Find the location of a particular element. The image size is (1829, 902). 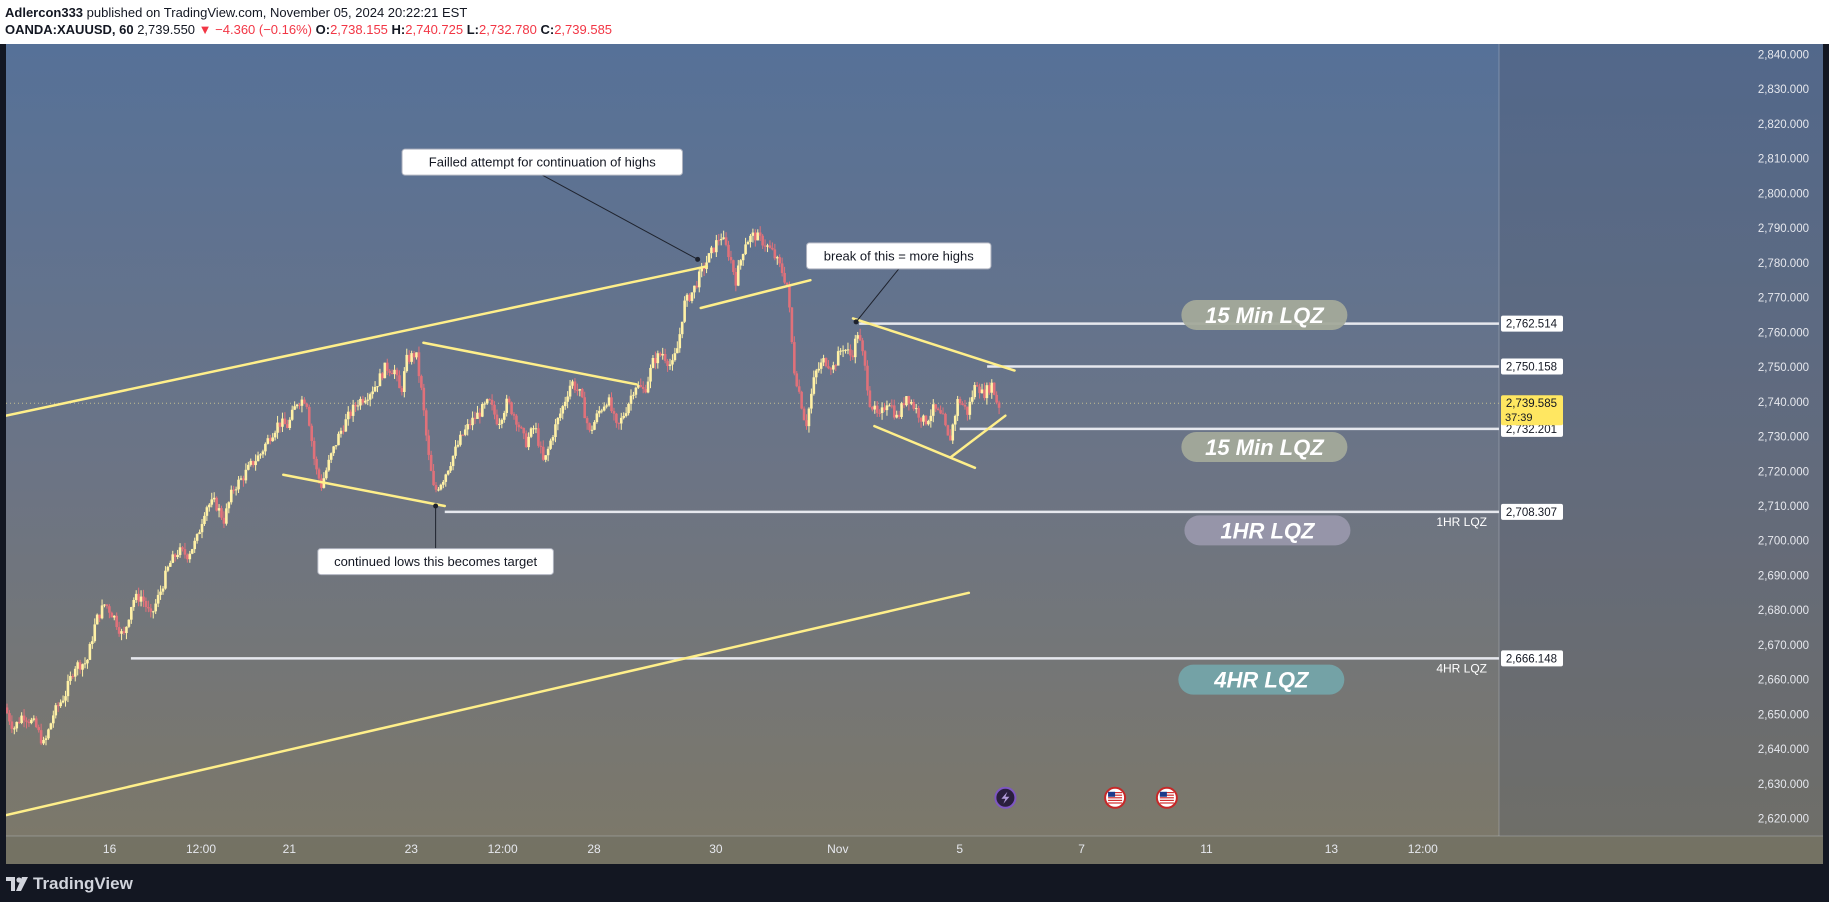

x-tick-label: 7 is located at coordinates (1081, 849).